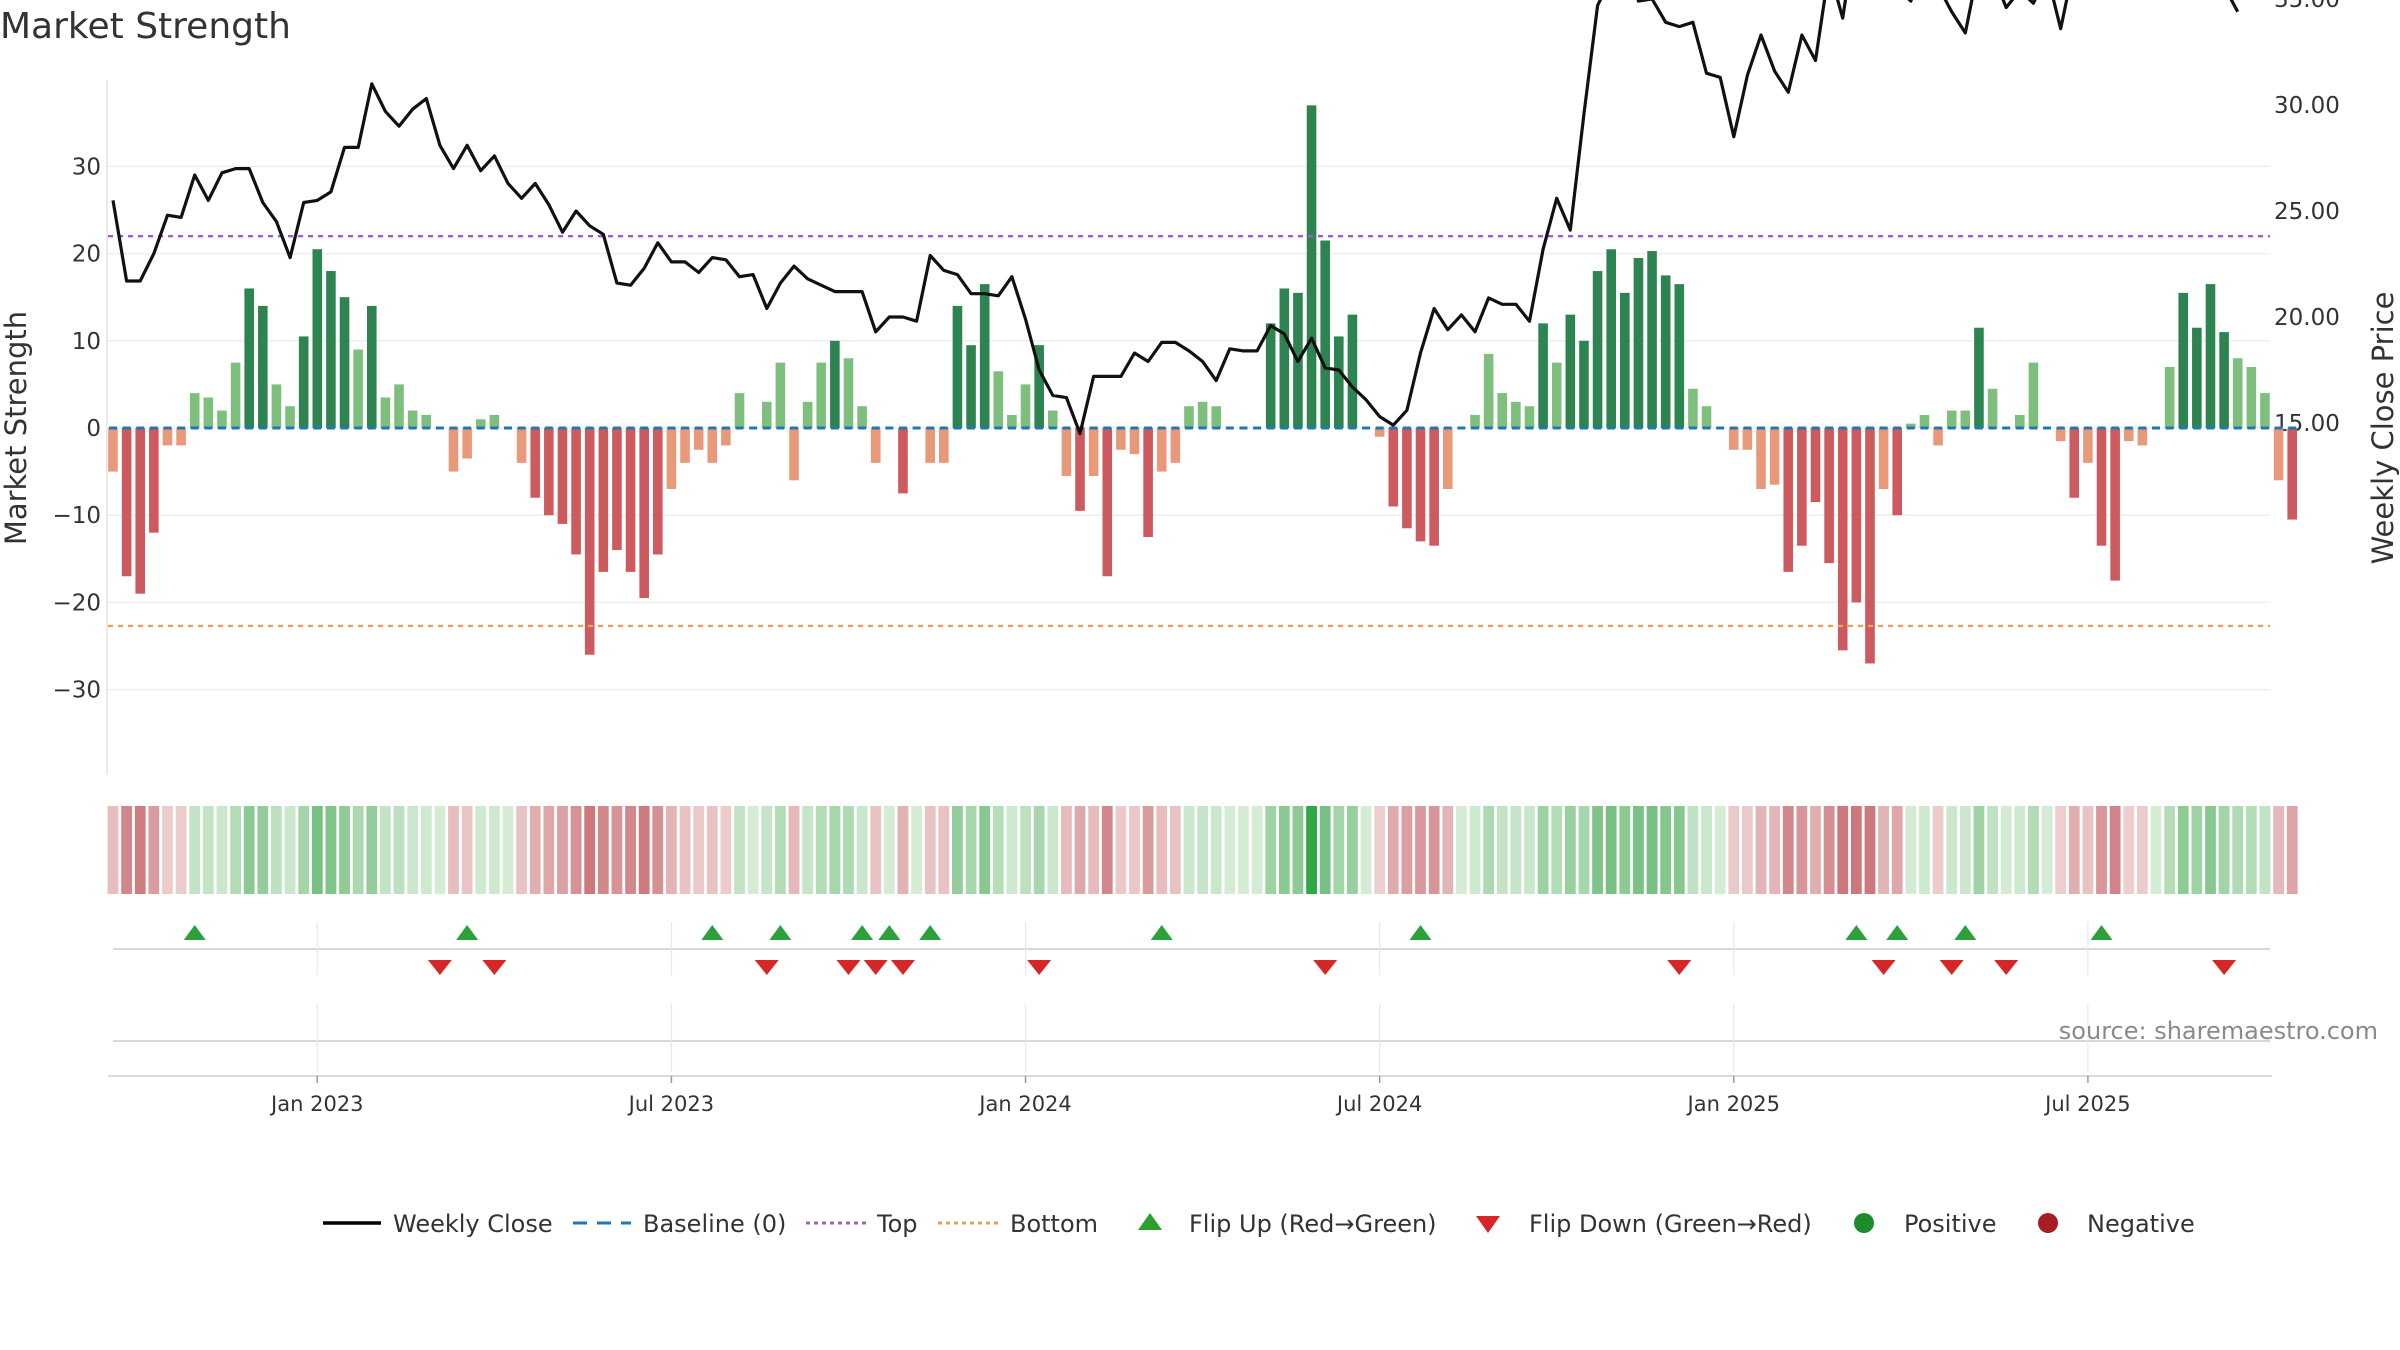  What do you see at coordinates (2383, 428) in the screenshot?
I see `right-axis-title: Weekly Close Price` at bounding box center [2383, 428].